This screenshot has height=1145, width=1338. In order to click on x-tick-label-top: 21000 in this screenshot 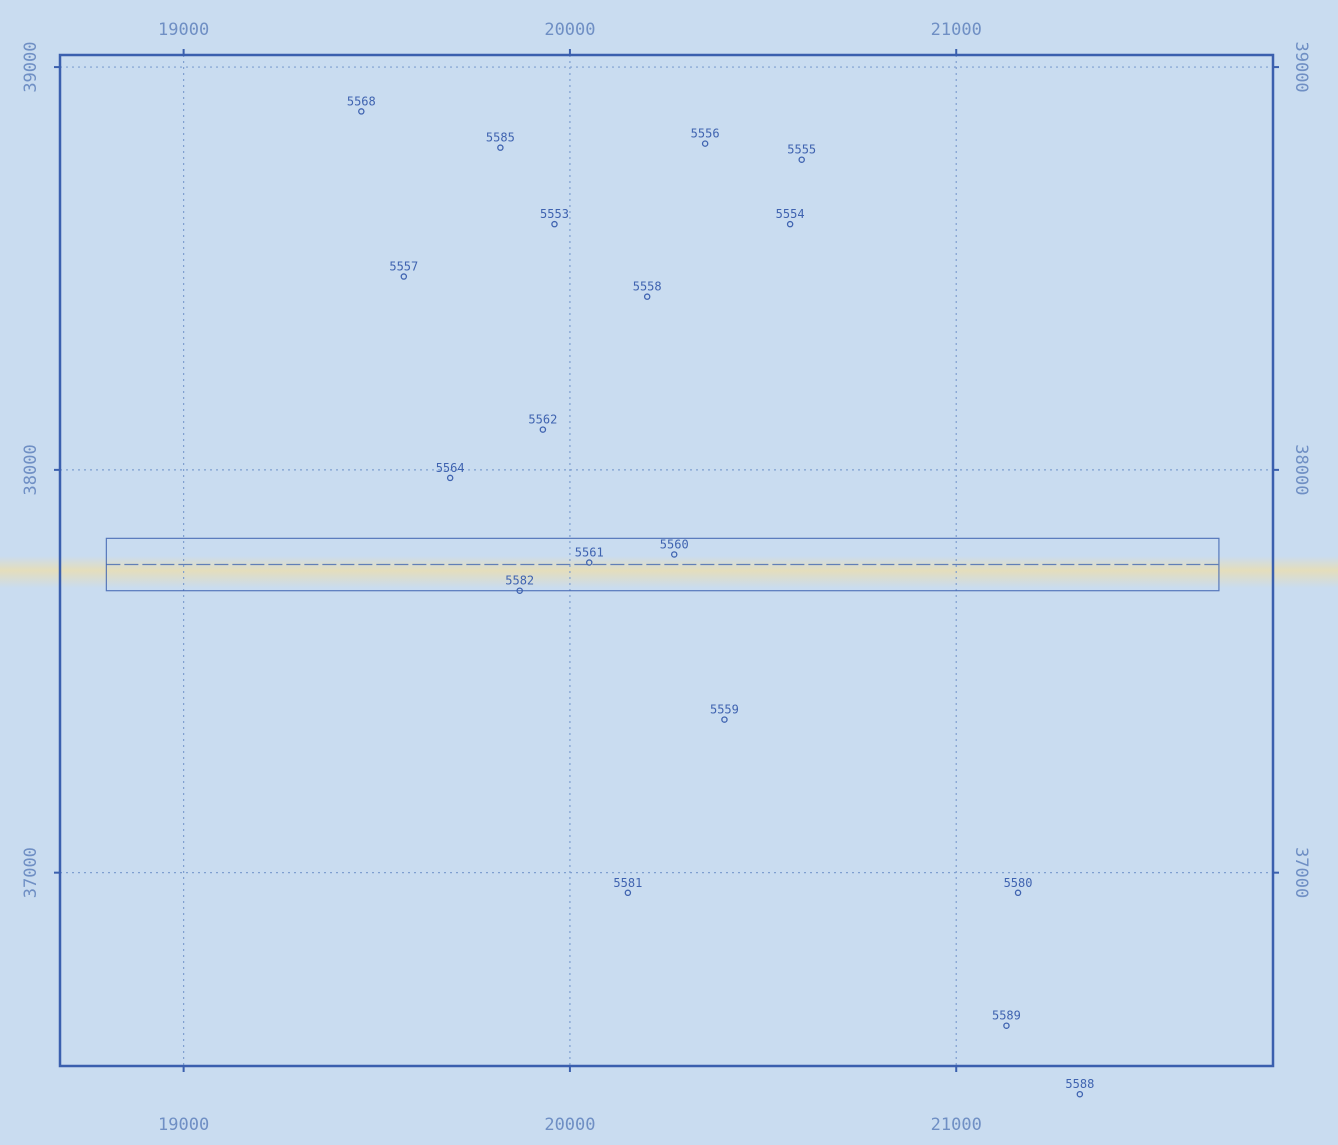, I will do `click(956, 30)`.